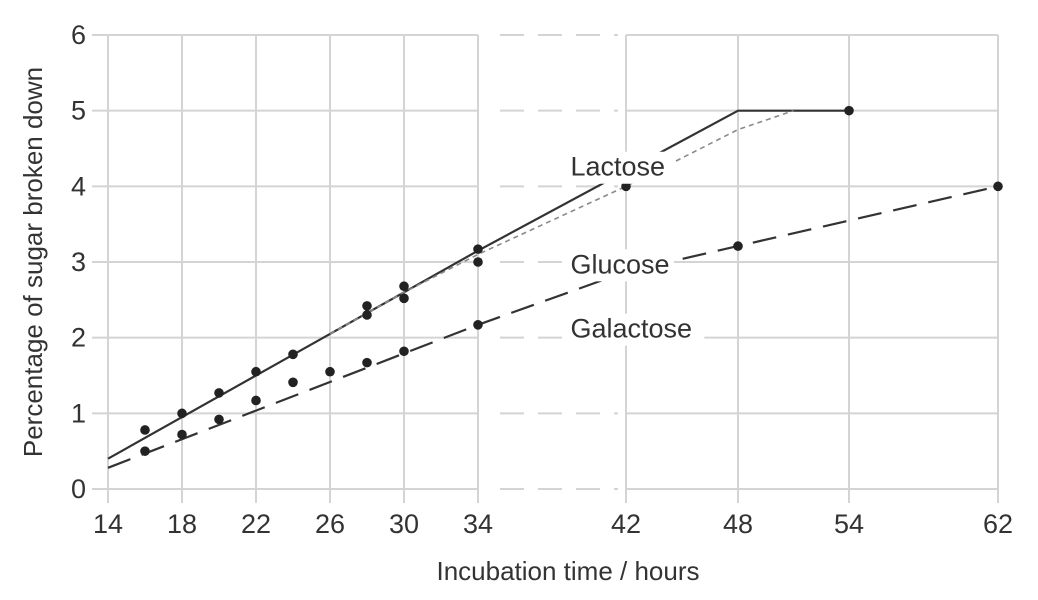 The height and width of the screenshot is (600, 1038). I want to click on y-tick-label: 6, so click(78, 35).